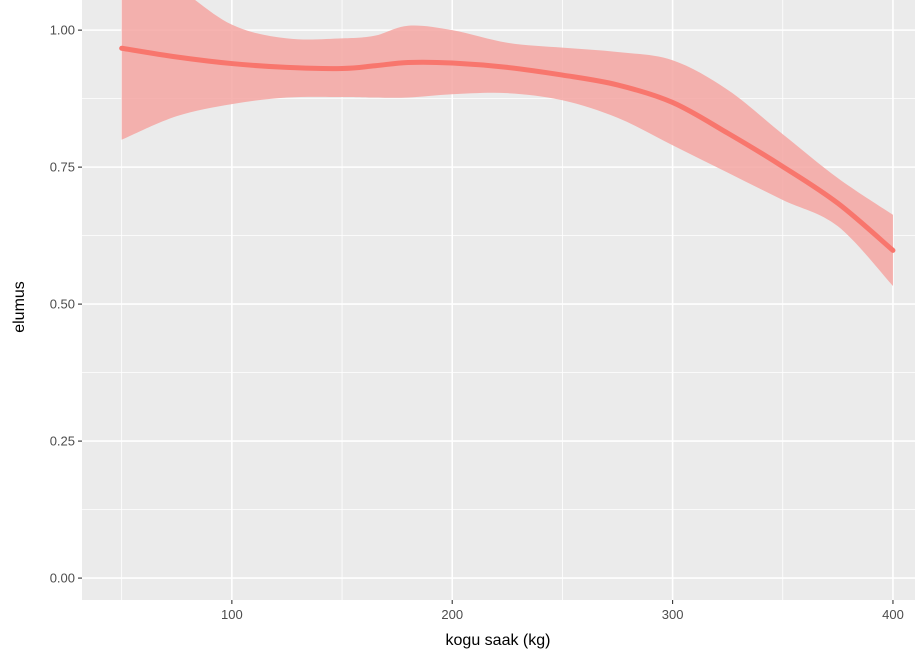 The height and width of the screenshot is (656, 915). I want to click on x-tick-label: 200, so click(452, 614).